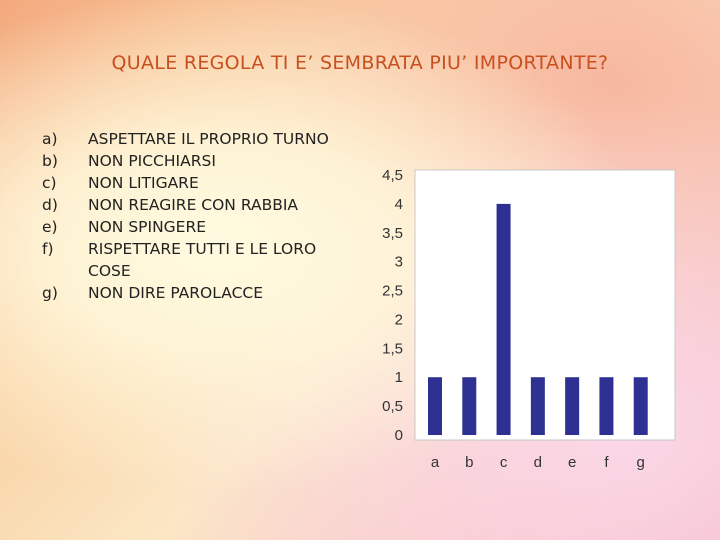 The width and height of the screenshot is (720, 540). Describe the element at coordinates (538, 319) in the screenshot. I see `bars` at that location.